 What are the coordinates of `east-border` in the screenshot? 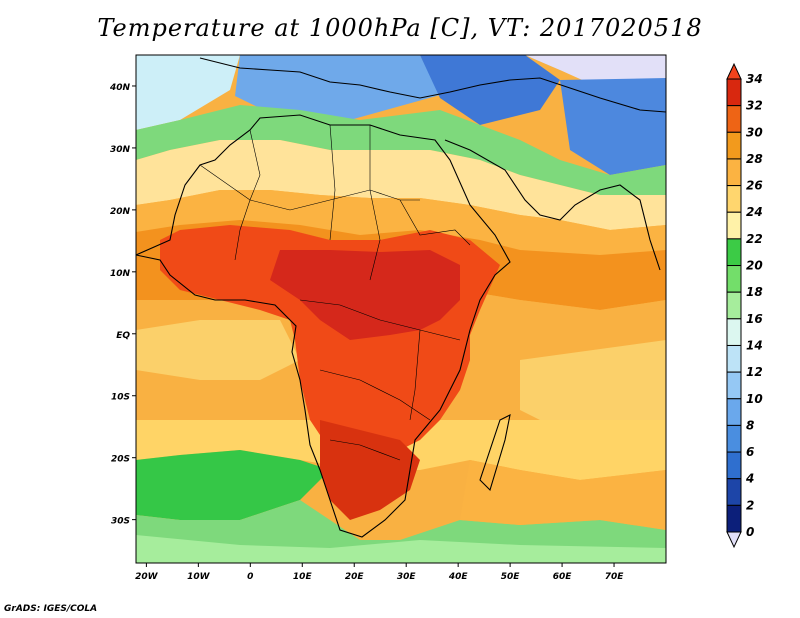 It's located at (435, 222).